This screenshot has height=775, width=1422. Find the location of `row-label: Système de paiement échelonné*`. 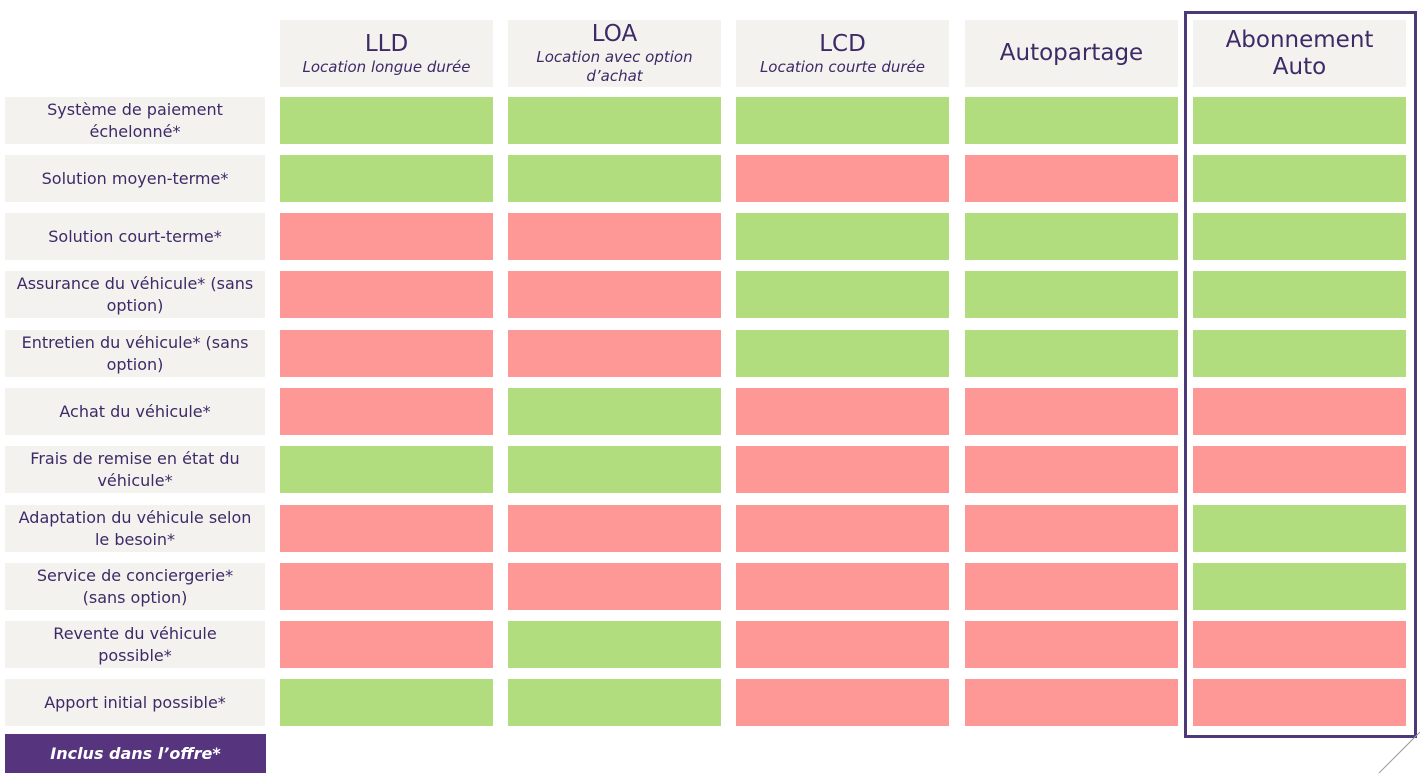

row-label: Système de paiement échelonné* is located at coordinates (135, 120).